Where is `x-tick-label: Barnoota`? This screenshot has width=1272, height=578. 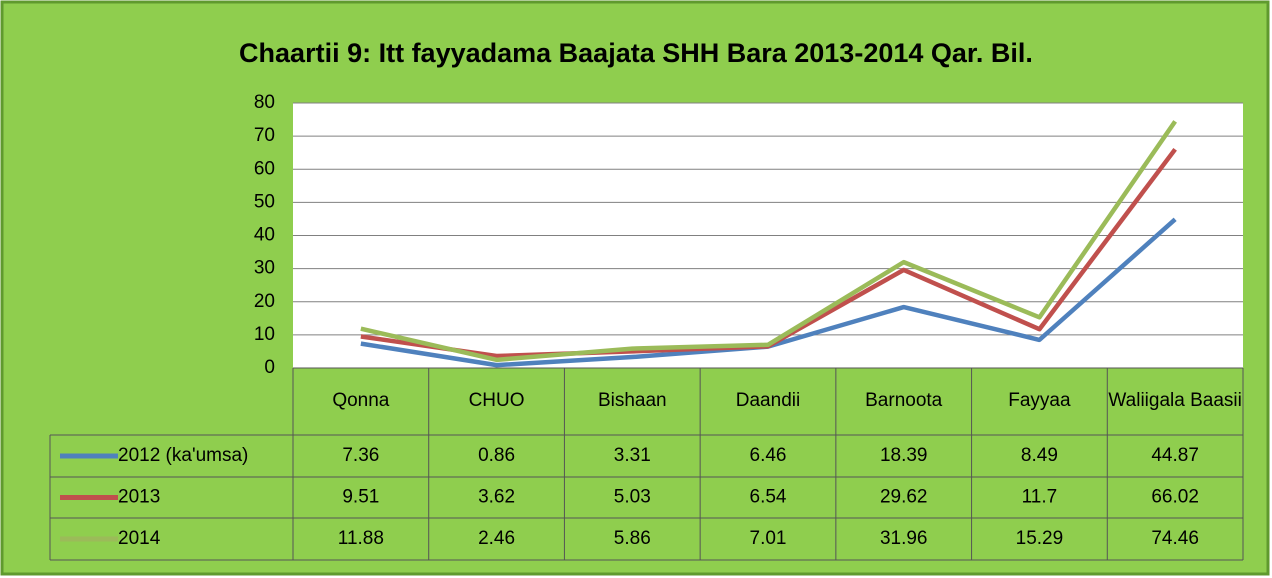 x-tick-label: Barnoota is located at coordinates (904, 401).